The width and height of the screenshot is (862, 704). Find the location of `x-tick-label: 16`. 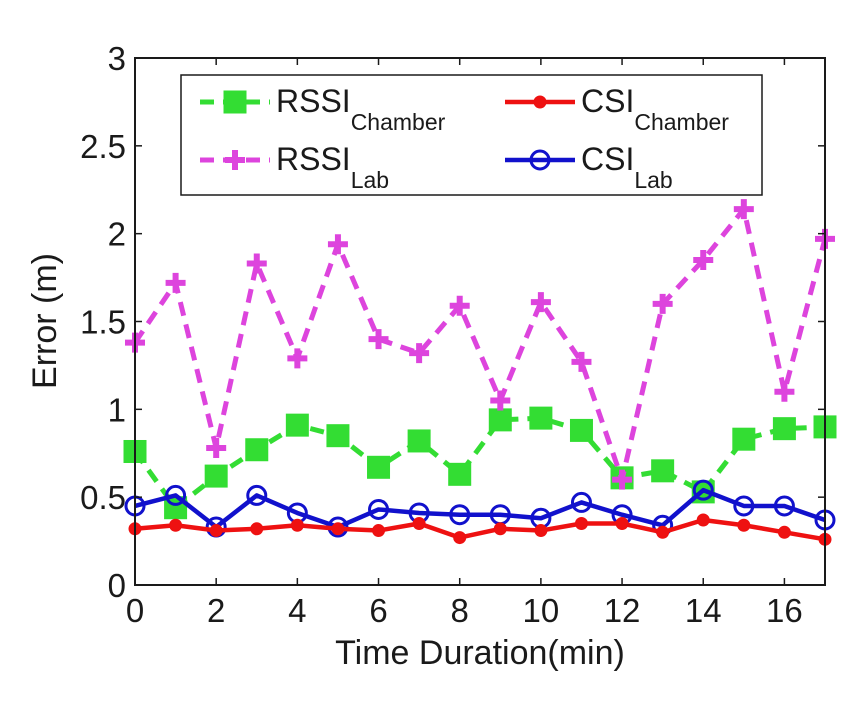

x-tick-label: 16 is located at coordinates (784, 610).